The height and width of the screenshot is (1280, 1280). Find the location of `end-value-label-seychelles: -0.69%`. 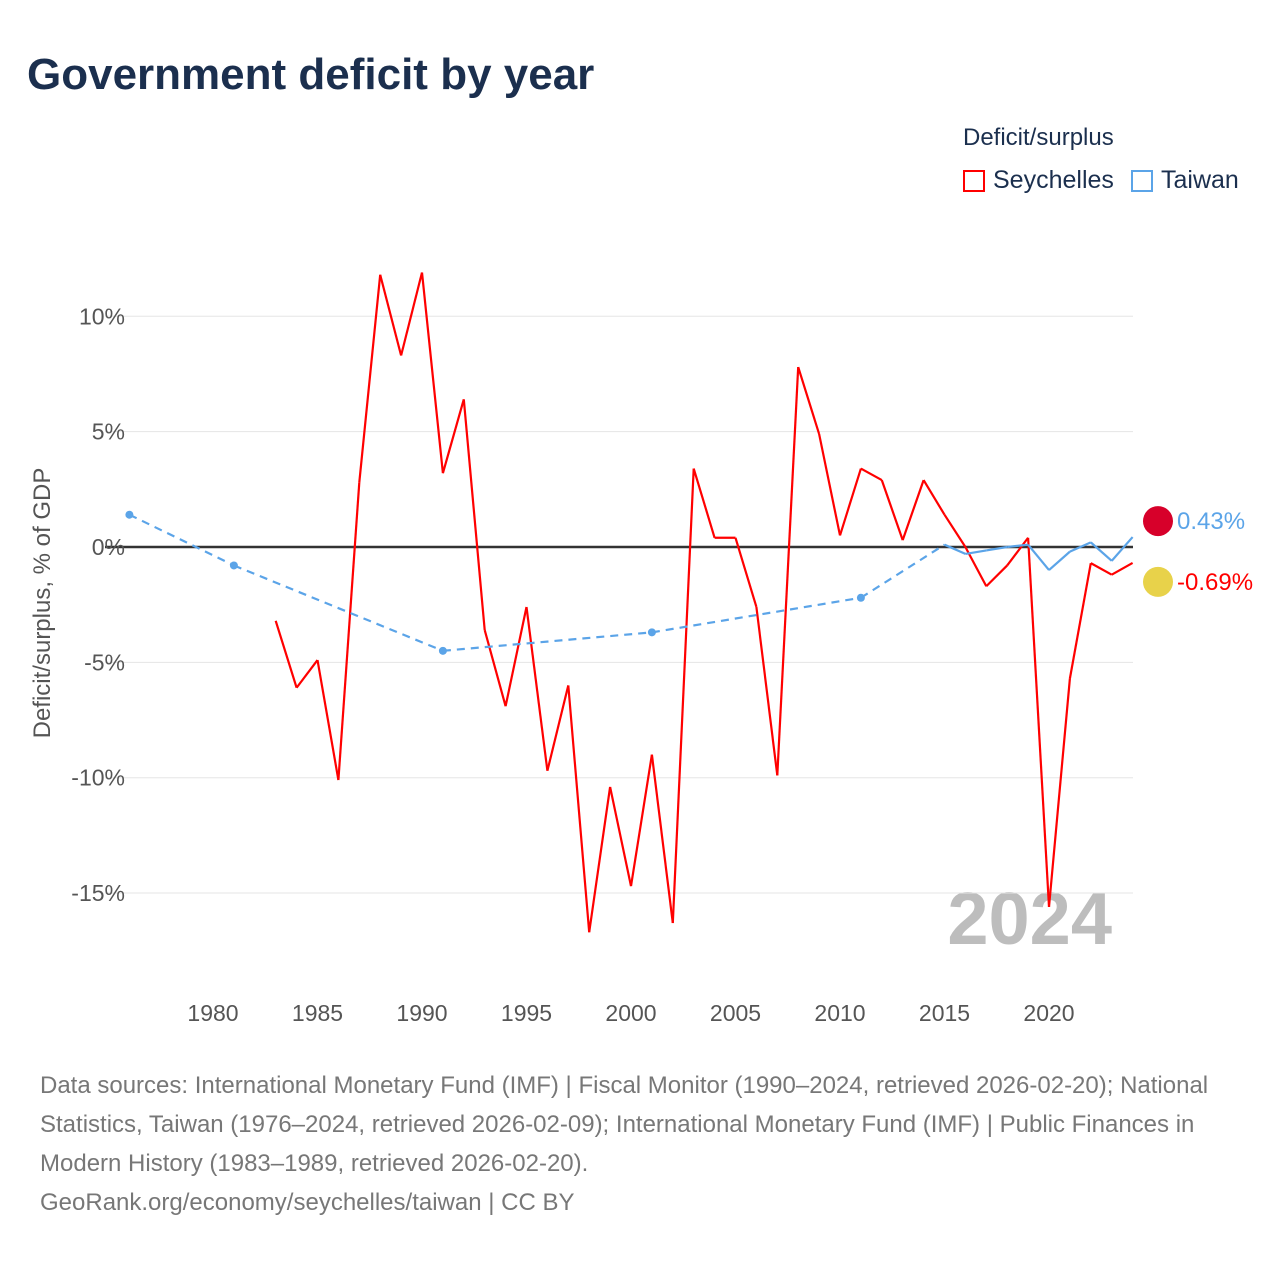

end-value-label-seychelles: -0.69% is located at coordinates (1215, 582).